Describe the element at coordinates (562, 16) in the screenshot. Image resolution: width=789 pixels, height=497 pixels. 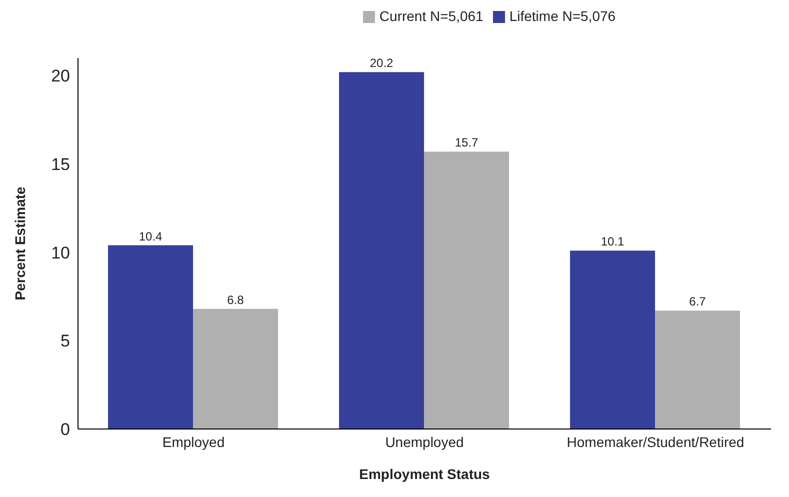
I see `legend-label: Lifetime N=5,076` at that location.